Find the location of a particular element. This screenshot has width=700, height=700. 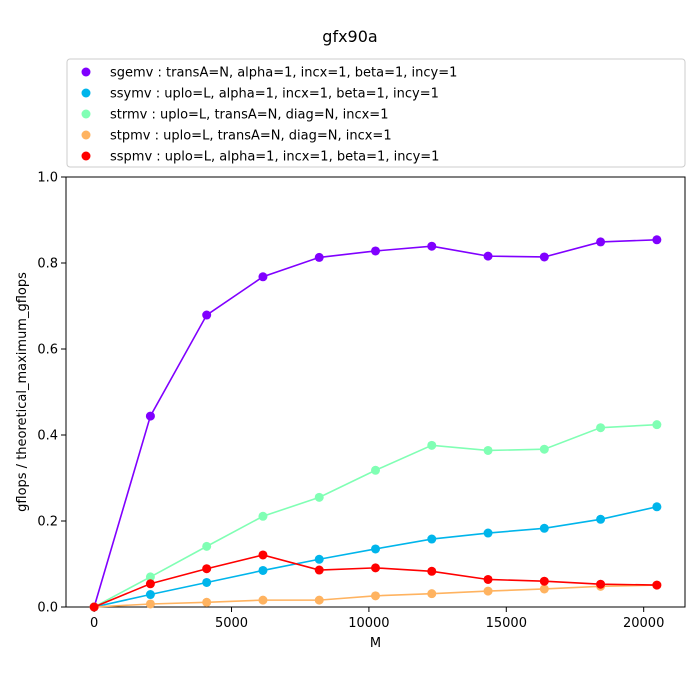

x-tick-label: 15000 is located at coordinates (506, 623).